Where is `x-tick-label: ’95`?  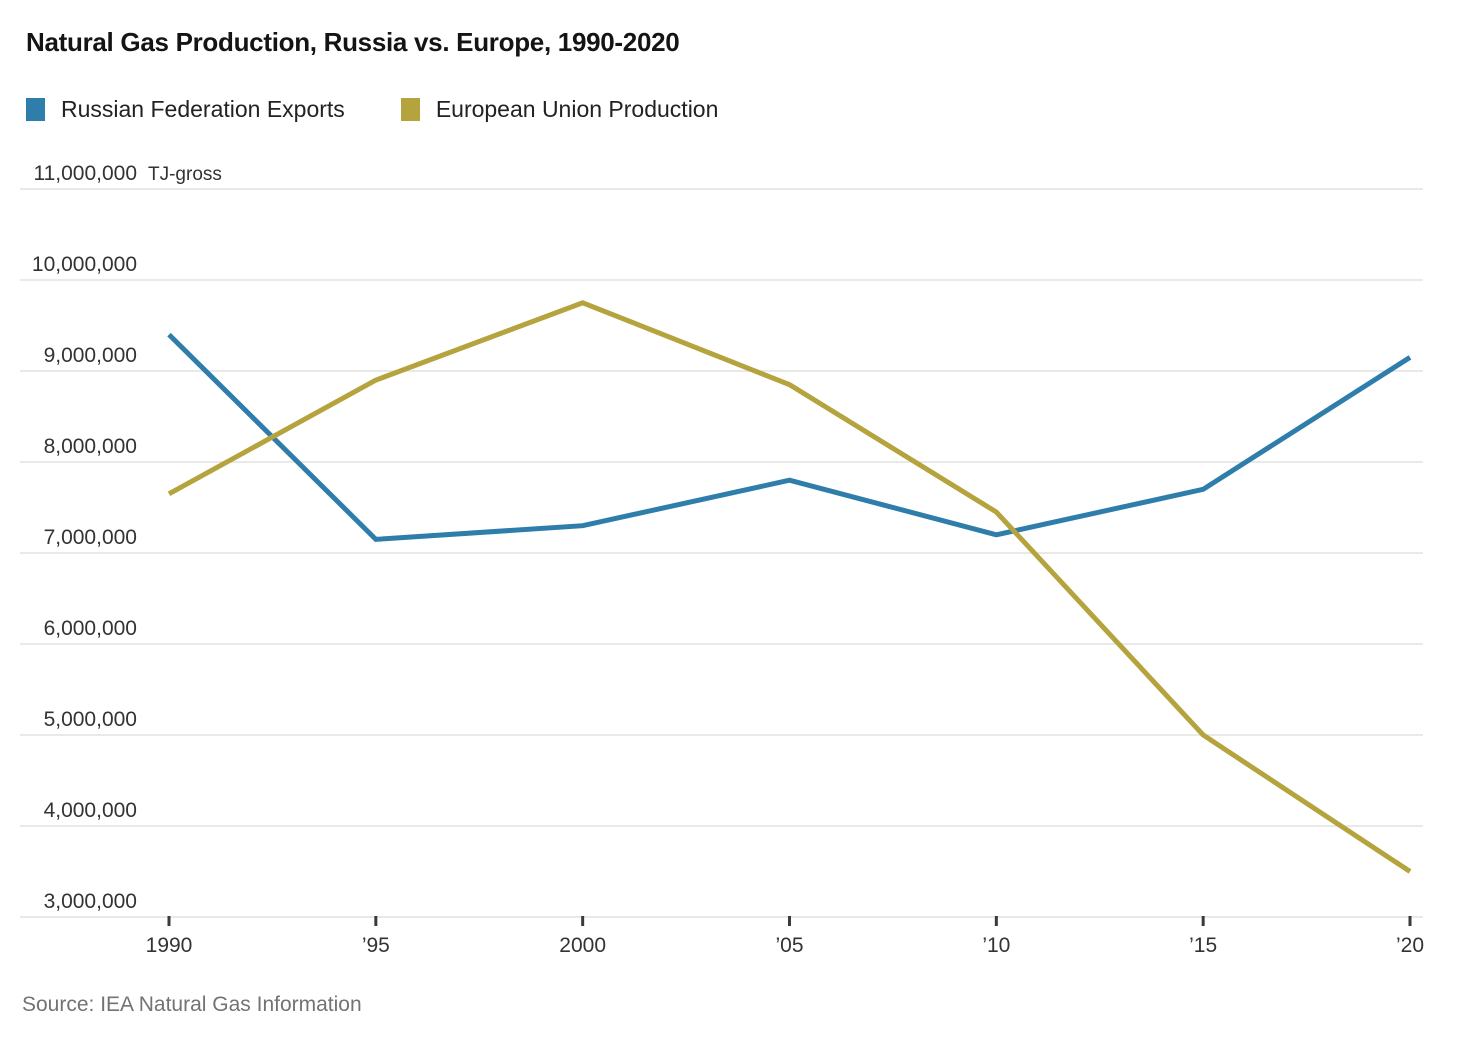 x-tick-label: ’95 is located at coordinates (376, 945).